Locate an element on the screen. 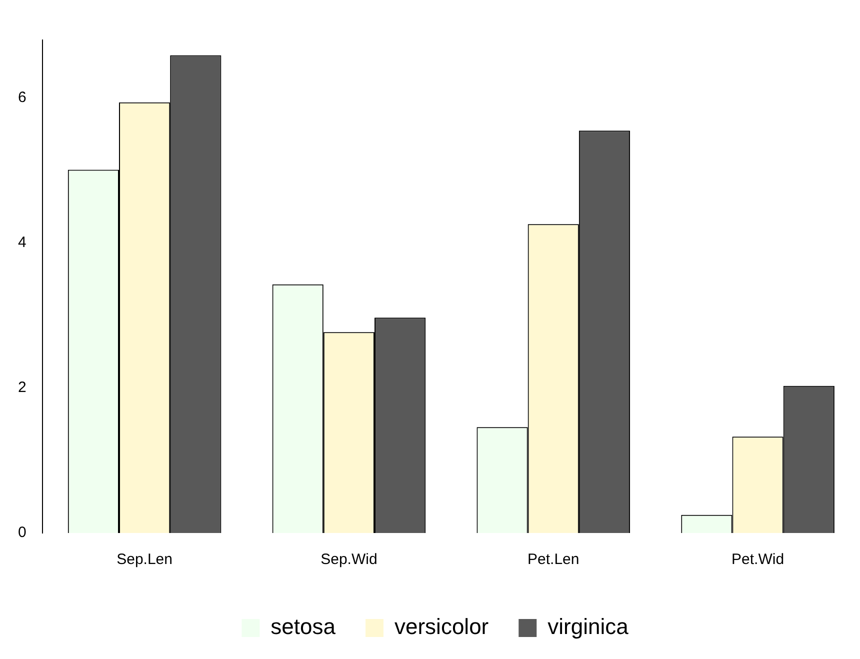  y-tick-label: 6 is located at coordinates (22, 97).